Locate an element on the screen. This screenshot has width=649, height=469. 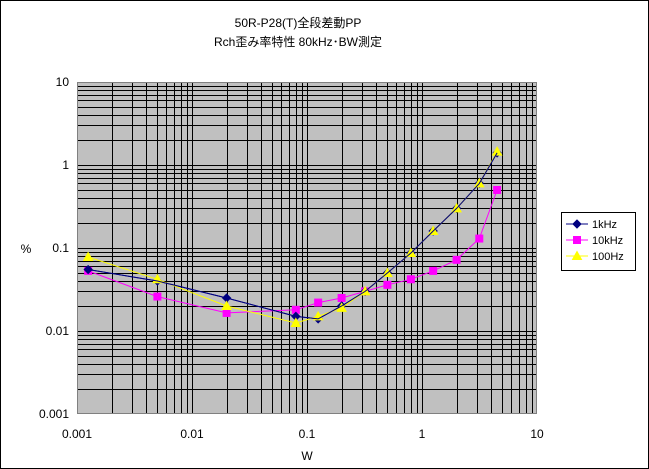
legend-label: 100Hz is located at coordinates (608, 257).